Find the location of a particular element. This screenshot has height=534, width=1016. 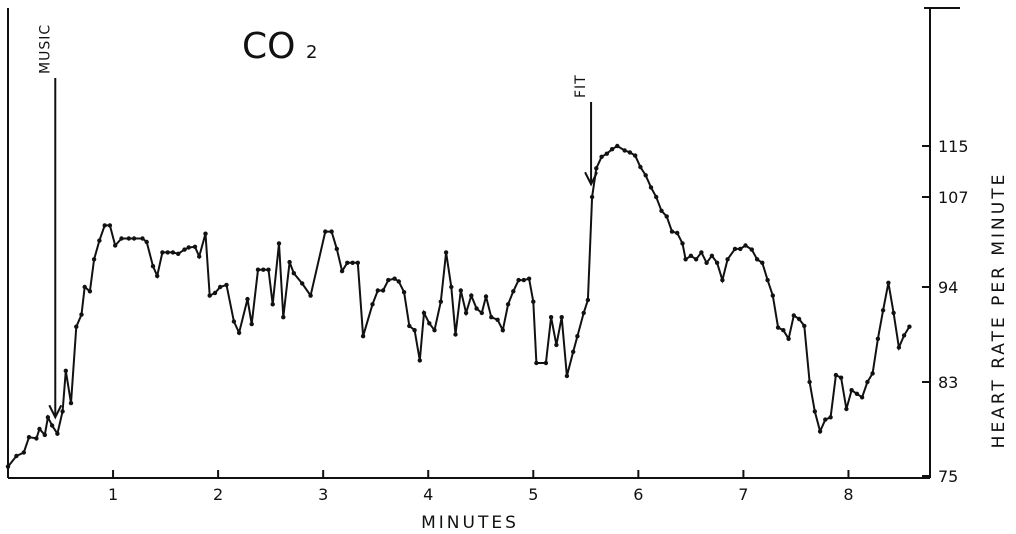

chart-title: CO is located at coordinates (268, 46).